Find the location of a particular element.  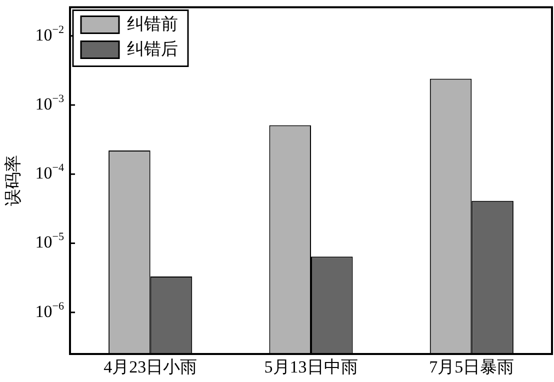

legend-label: 纠错前 is located at coordinates (152, 24).